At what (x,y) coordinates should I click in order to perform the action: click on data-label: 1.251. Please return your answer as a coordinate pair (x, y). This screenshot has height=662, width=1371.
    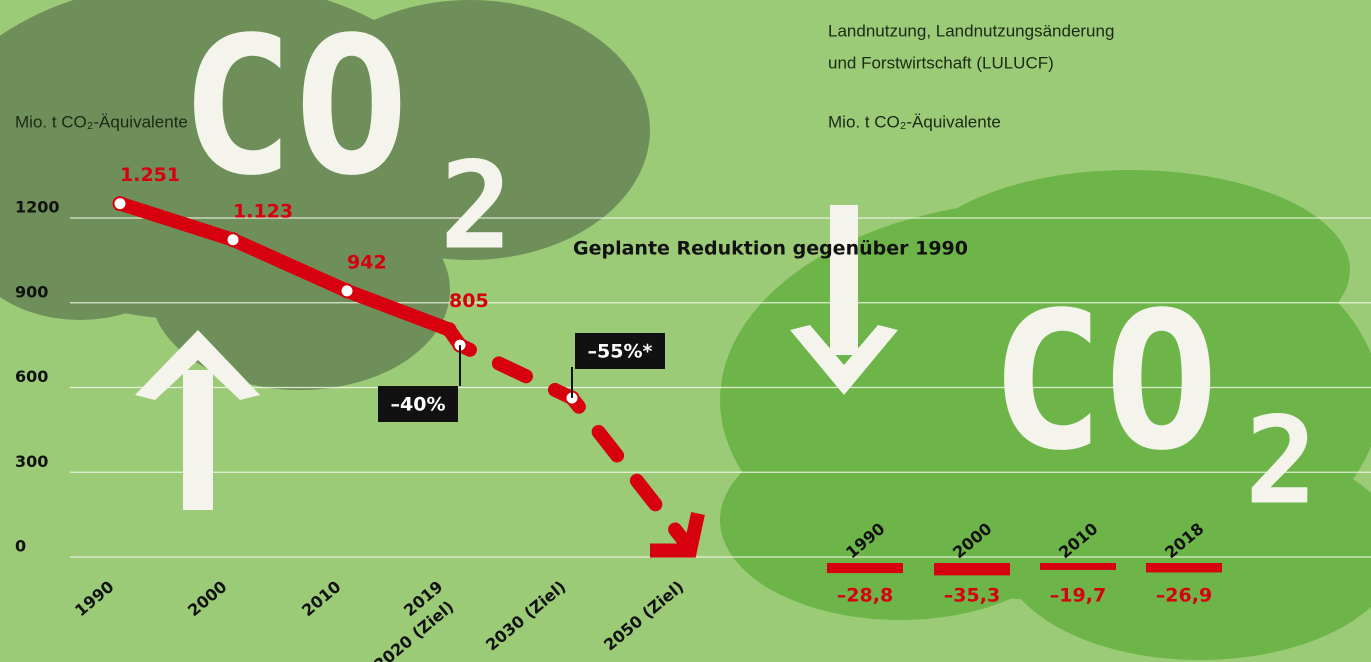
    Looking at the image, I should click on (150, 175).